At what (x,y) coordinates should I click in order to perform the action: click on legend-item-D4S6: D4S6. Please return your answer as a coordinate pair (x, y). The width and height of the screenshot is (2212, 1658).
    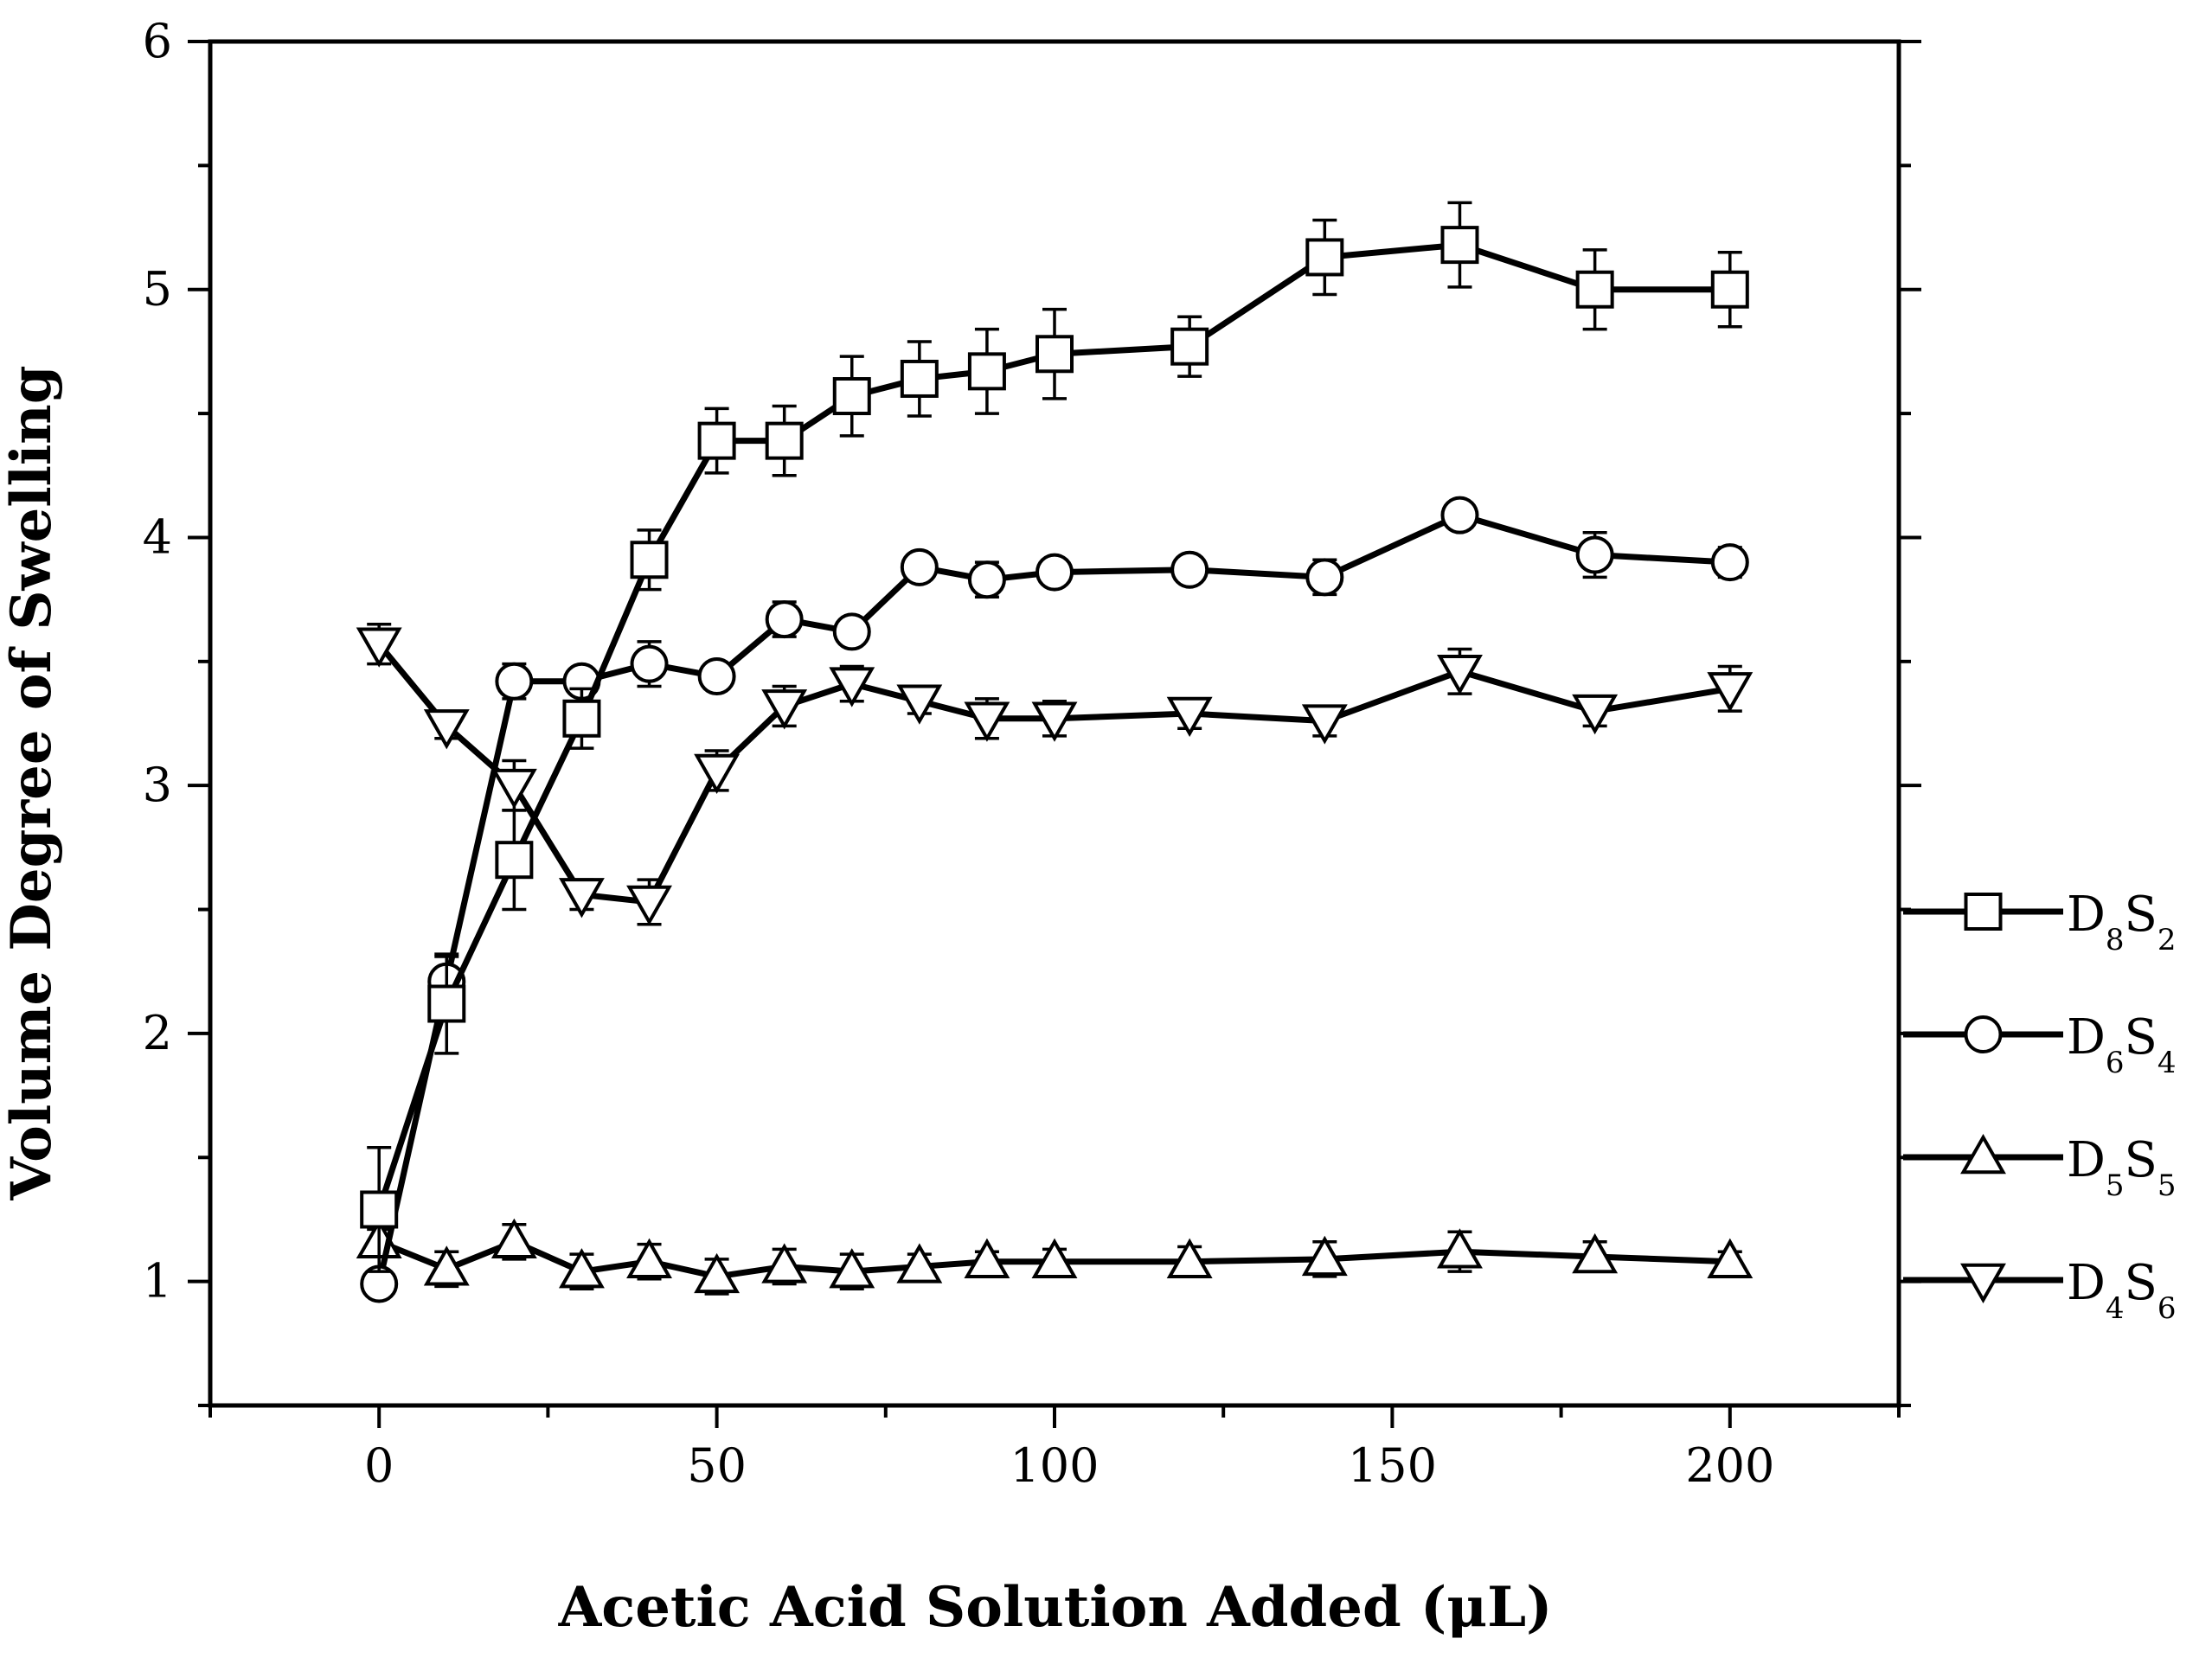
    Looking at the image, I should click on (2040, 1291).